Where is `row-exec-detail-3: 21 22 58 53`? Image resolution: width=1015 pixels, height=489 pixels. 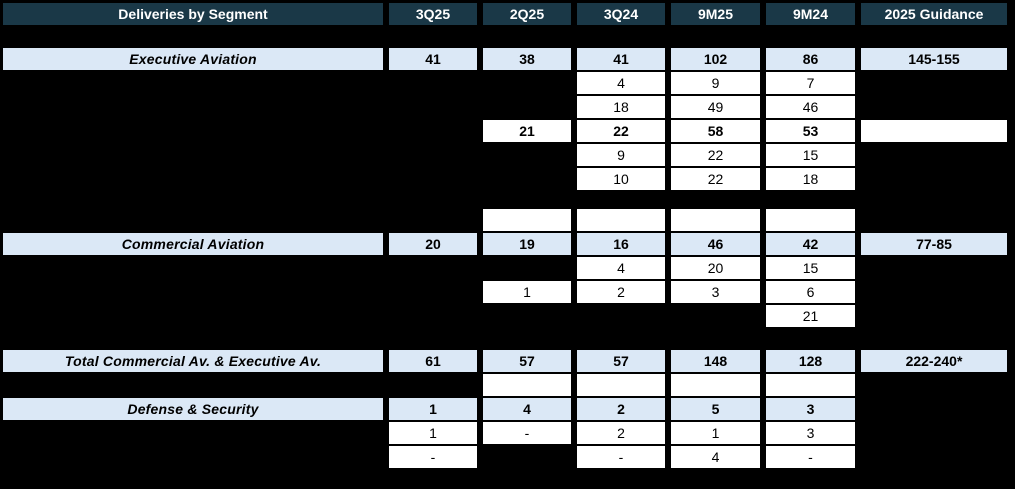
row-exec-detail-3: 21 22 58 53 is located at coordinates (509, 131).